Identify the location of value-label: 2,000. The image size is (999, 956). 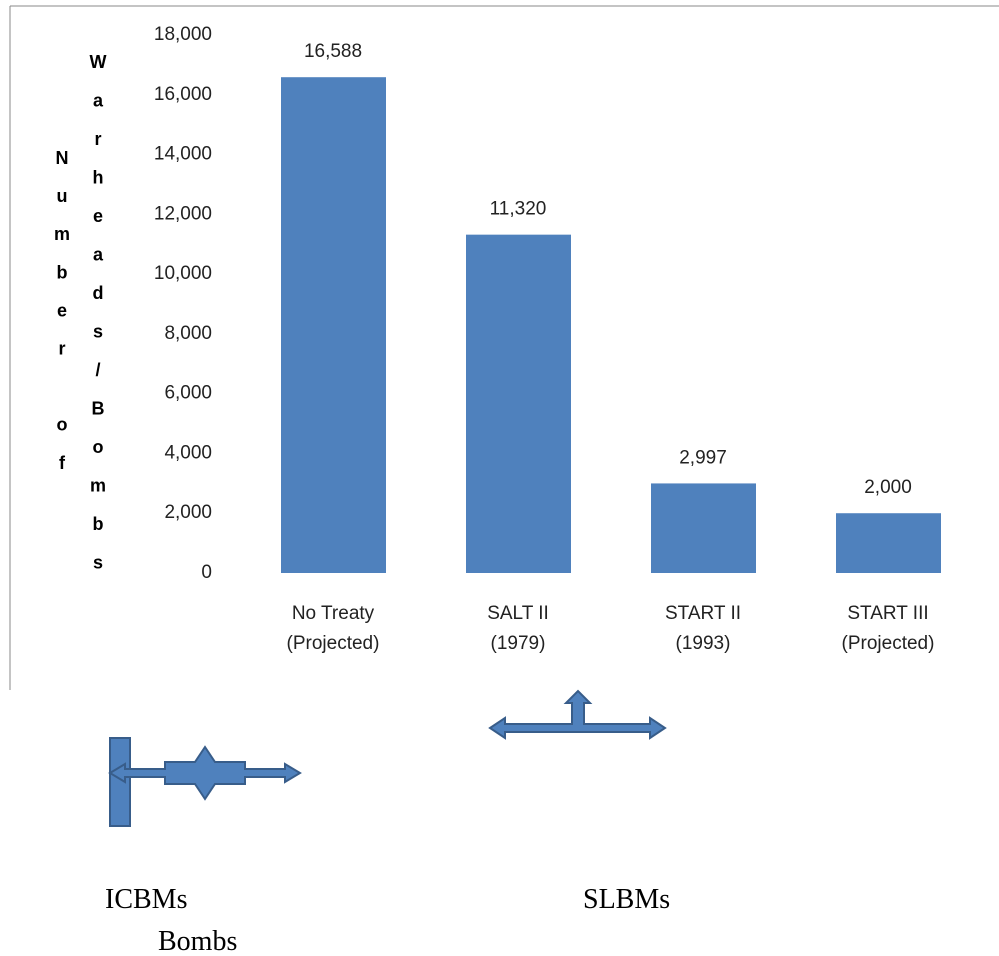
(888, 487).